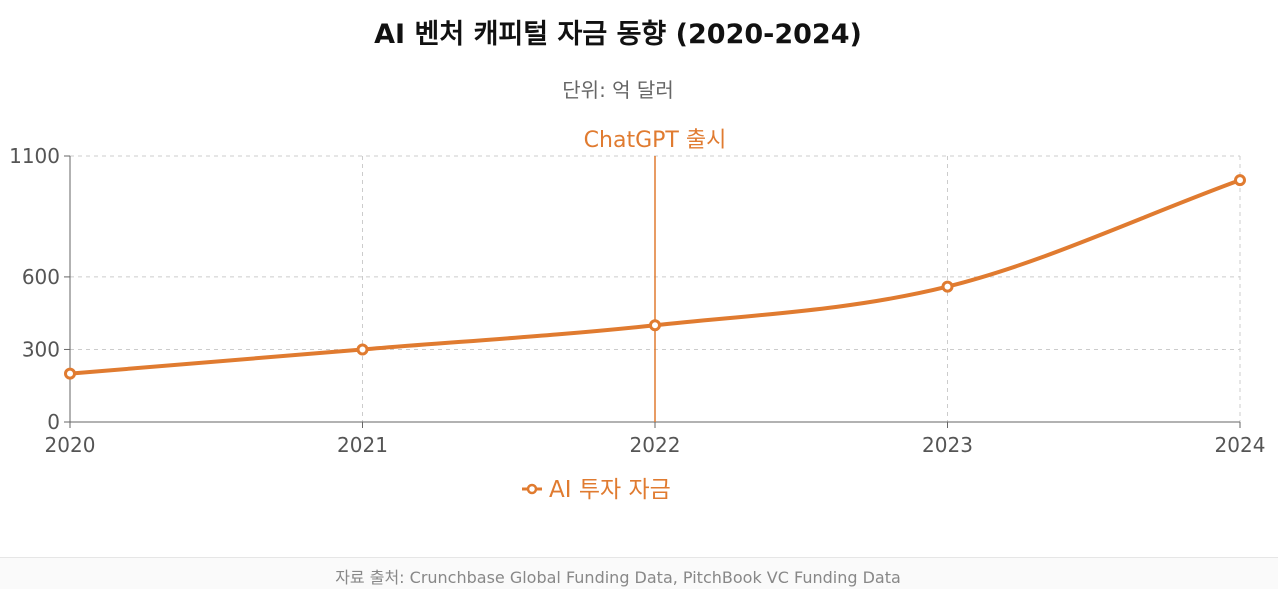 The image size is (1278, 589). What do you see at coordinates (362, 445) in the screenshot?
I see `x-tick-label: 2021` at bounding box center [362, 445].